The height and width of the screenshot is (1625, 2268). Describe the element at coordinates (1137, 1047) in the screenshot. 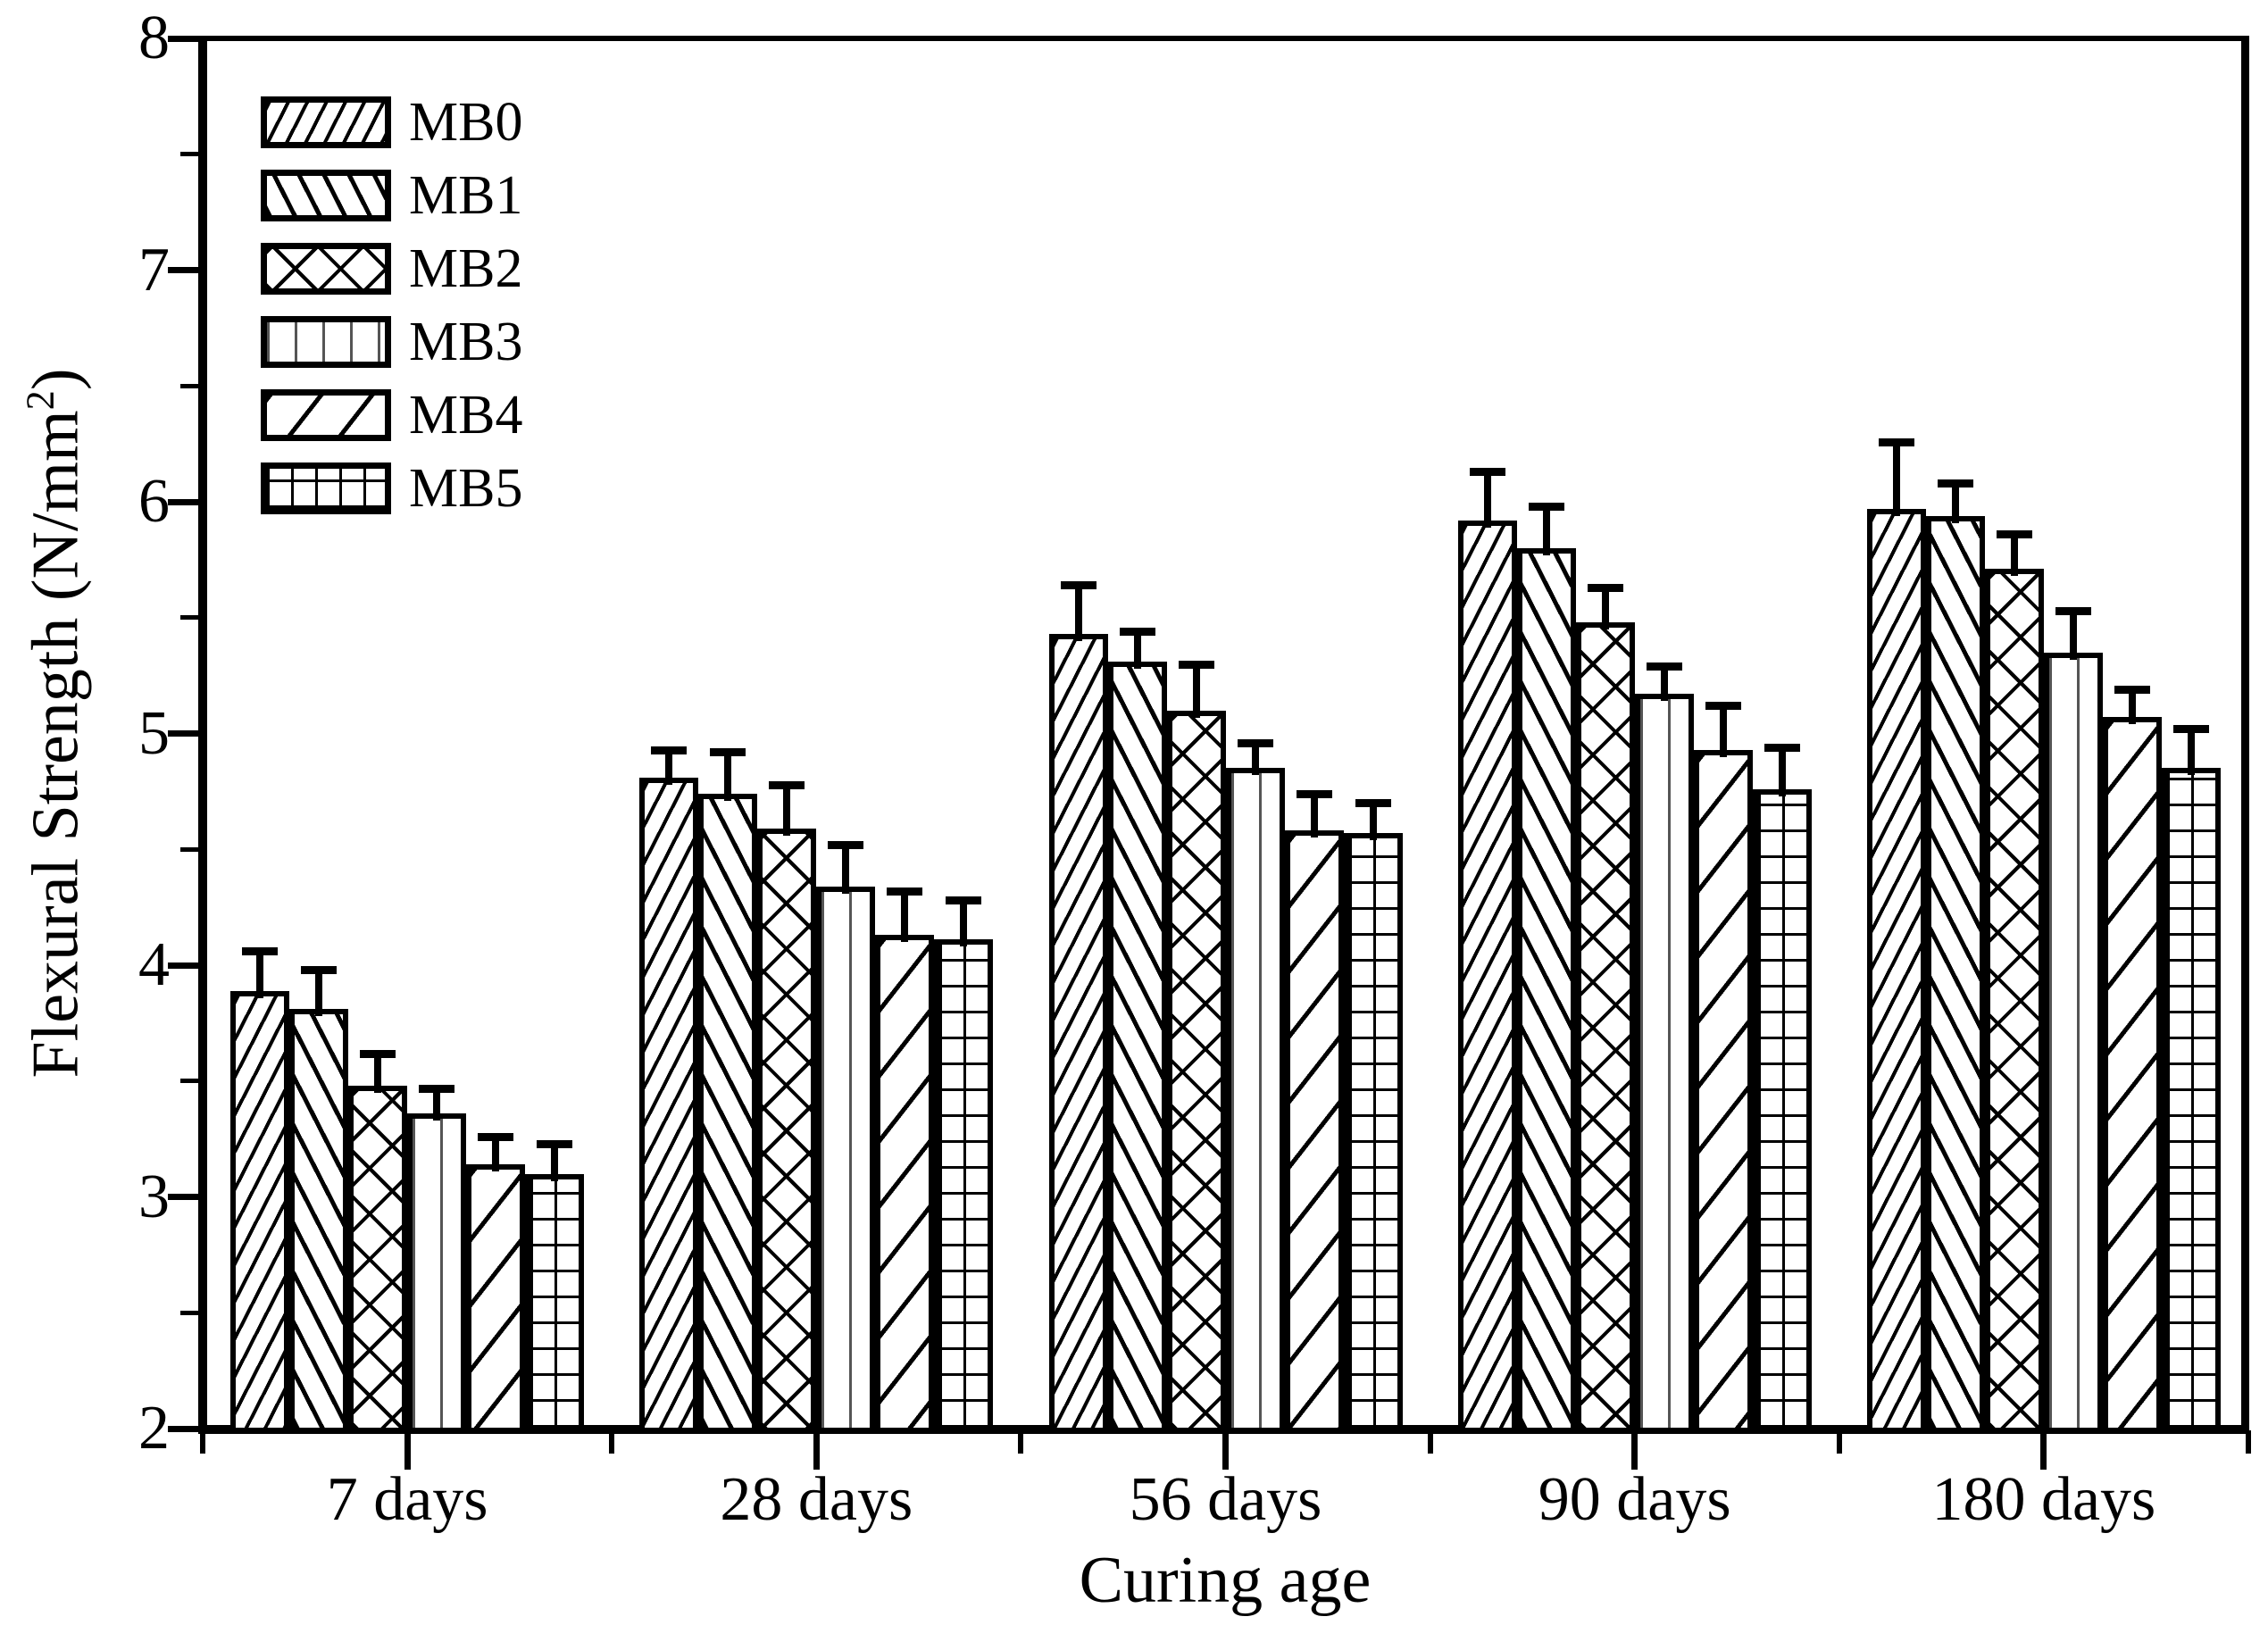

I see `bar-MB1-56-days` at that location.